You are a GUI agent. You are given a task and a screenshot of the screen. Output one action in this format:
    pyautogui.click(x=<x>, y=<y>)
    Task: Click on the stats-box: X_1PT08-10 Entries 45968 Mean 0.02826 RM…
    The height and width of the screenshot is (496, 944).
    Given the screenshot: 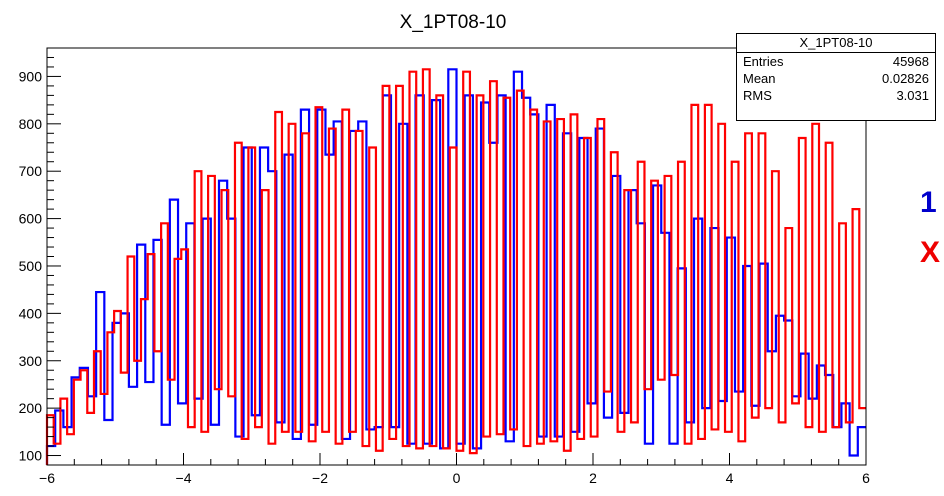 What is the action you would take?
    pyautogui.click(x=836, y=77)
    